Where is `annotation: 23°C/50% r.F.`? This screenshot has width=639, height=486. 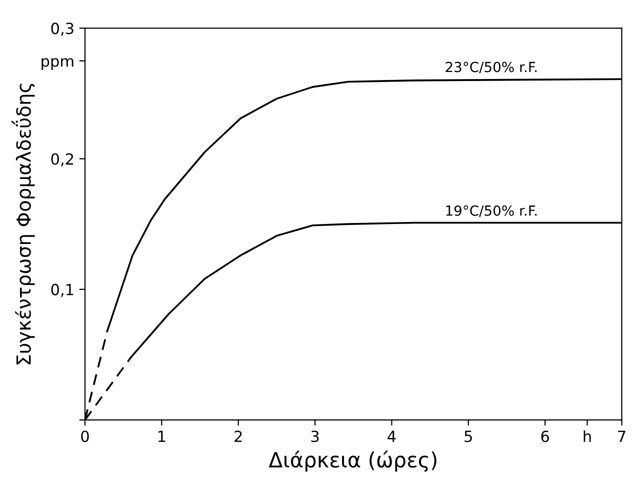
annotation: 23°C/50% r.F. is located at coordinates (491, 68).